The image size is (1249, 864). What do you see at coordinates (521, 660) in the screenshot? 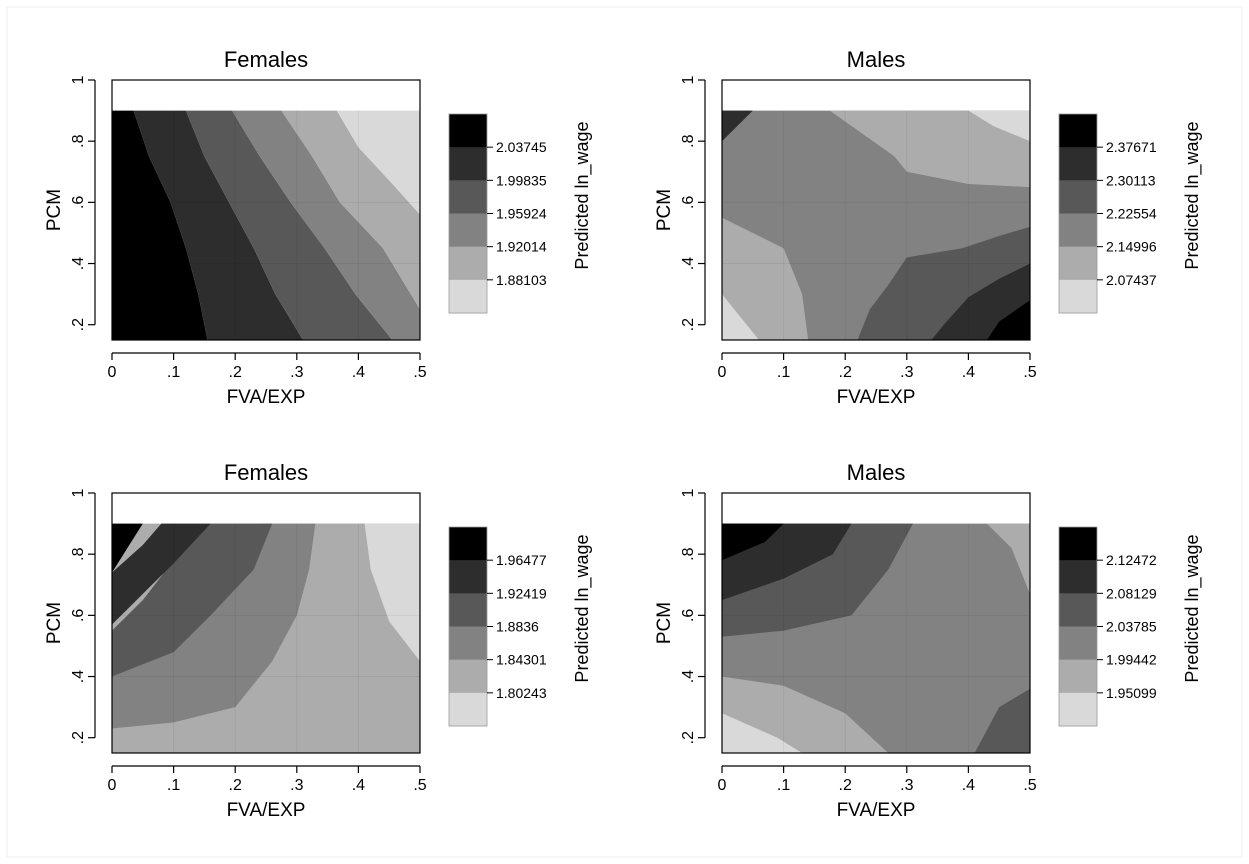
I see `colorbar-level-label: 1.84301` at bounding box center [521, 660].